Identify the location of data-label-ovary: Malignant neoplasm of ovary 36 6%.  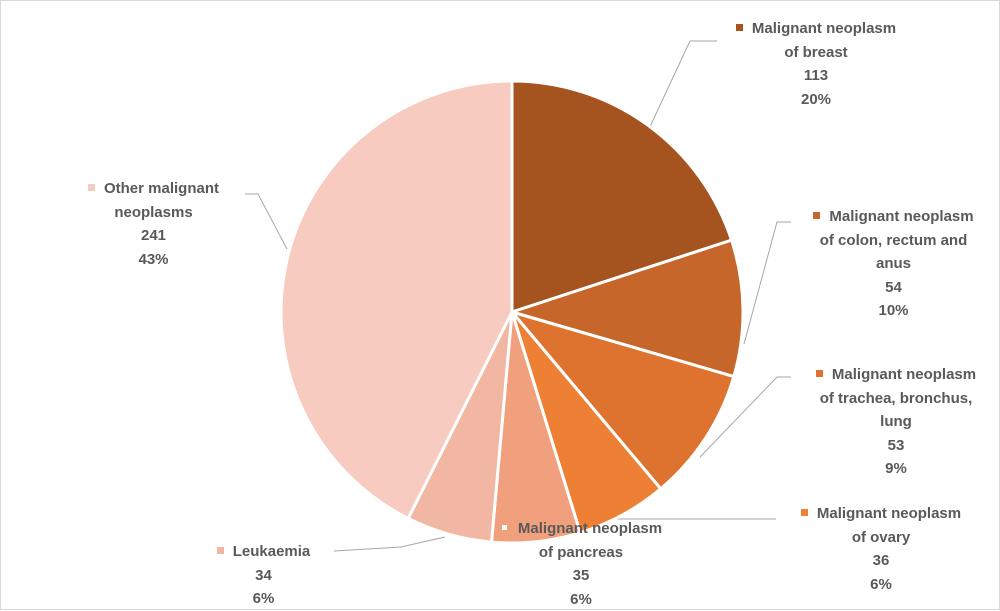
(881, 549).